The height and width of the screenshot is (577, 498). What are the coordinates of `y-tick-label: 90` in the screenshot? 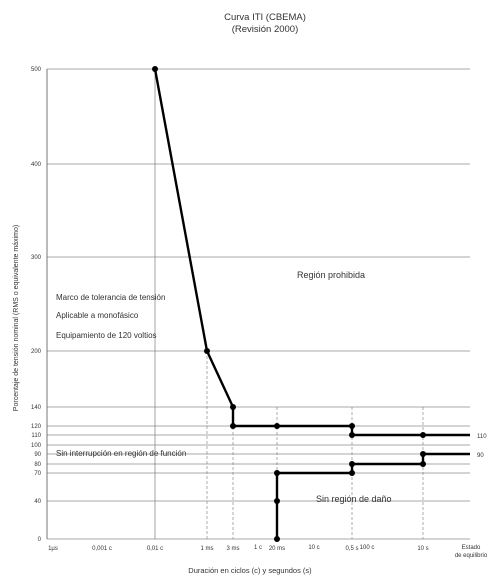 It's located at (37, 455).